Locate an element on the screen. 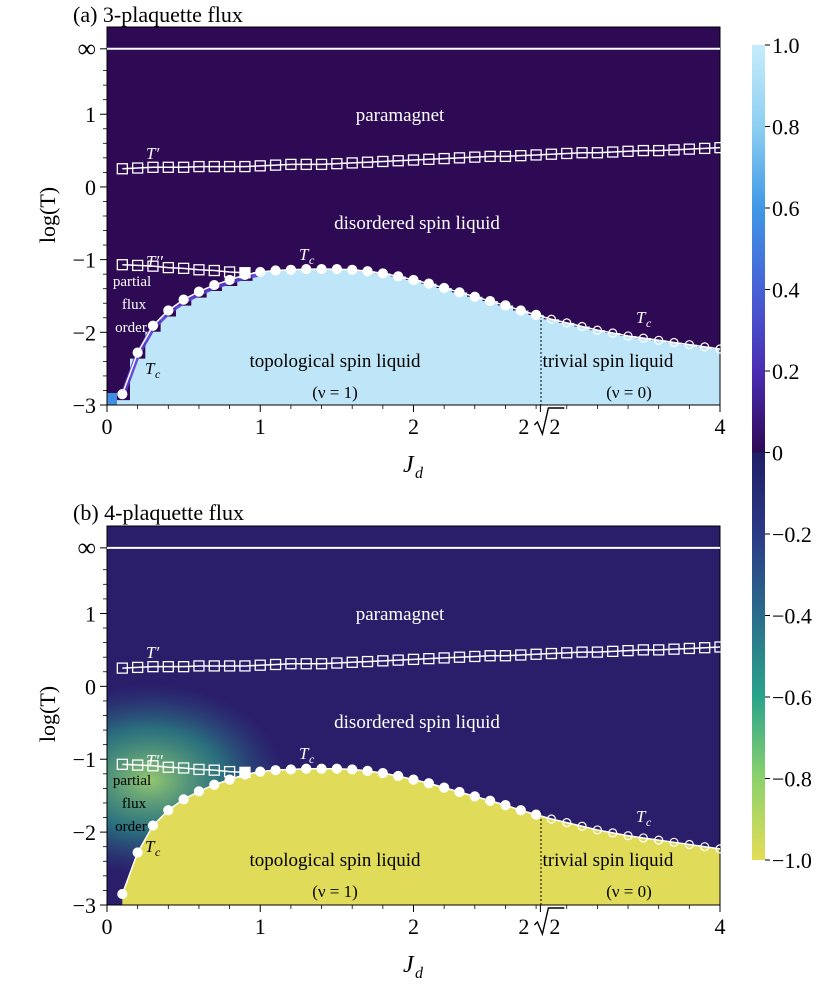 Image resolution: width=830 pixels, height=1004 pixels. panel-a-xlabel-main: J is located at coordinates (409, 465).